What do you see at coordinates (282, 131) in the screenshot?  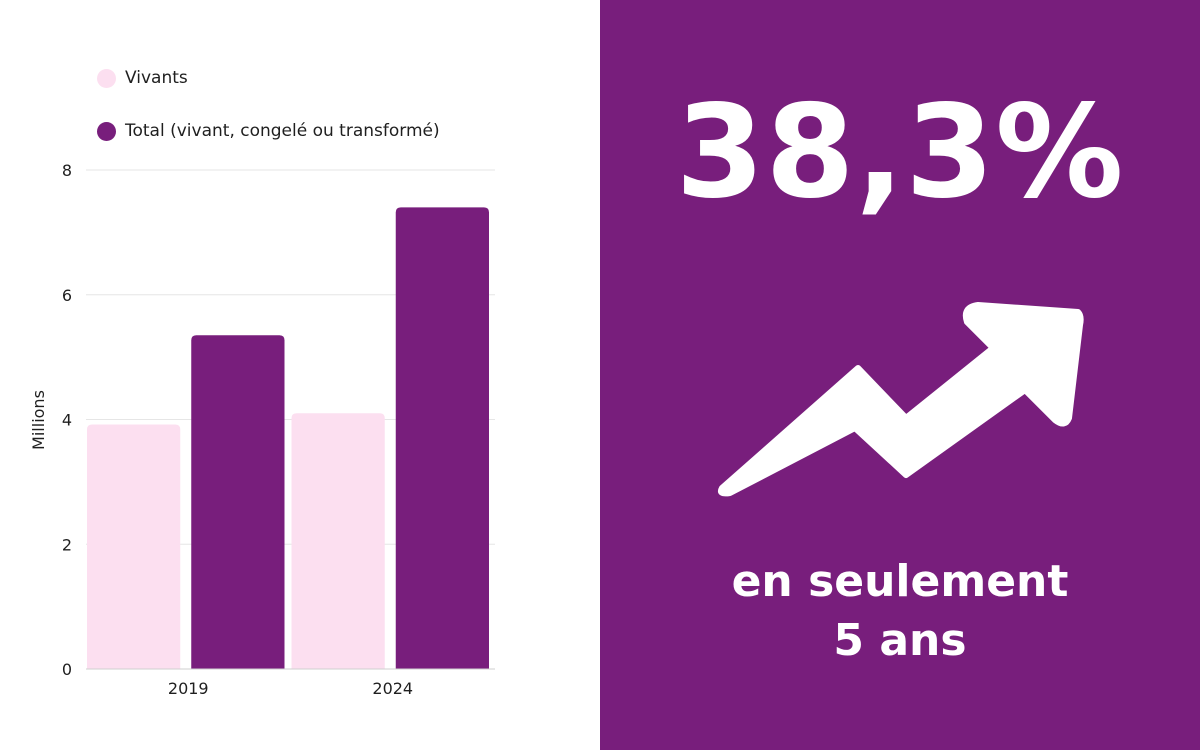 I see `legend-label-total: Total (vivant, congelé ou transformé)` at bounding box center [282, 131].